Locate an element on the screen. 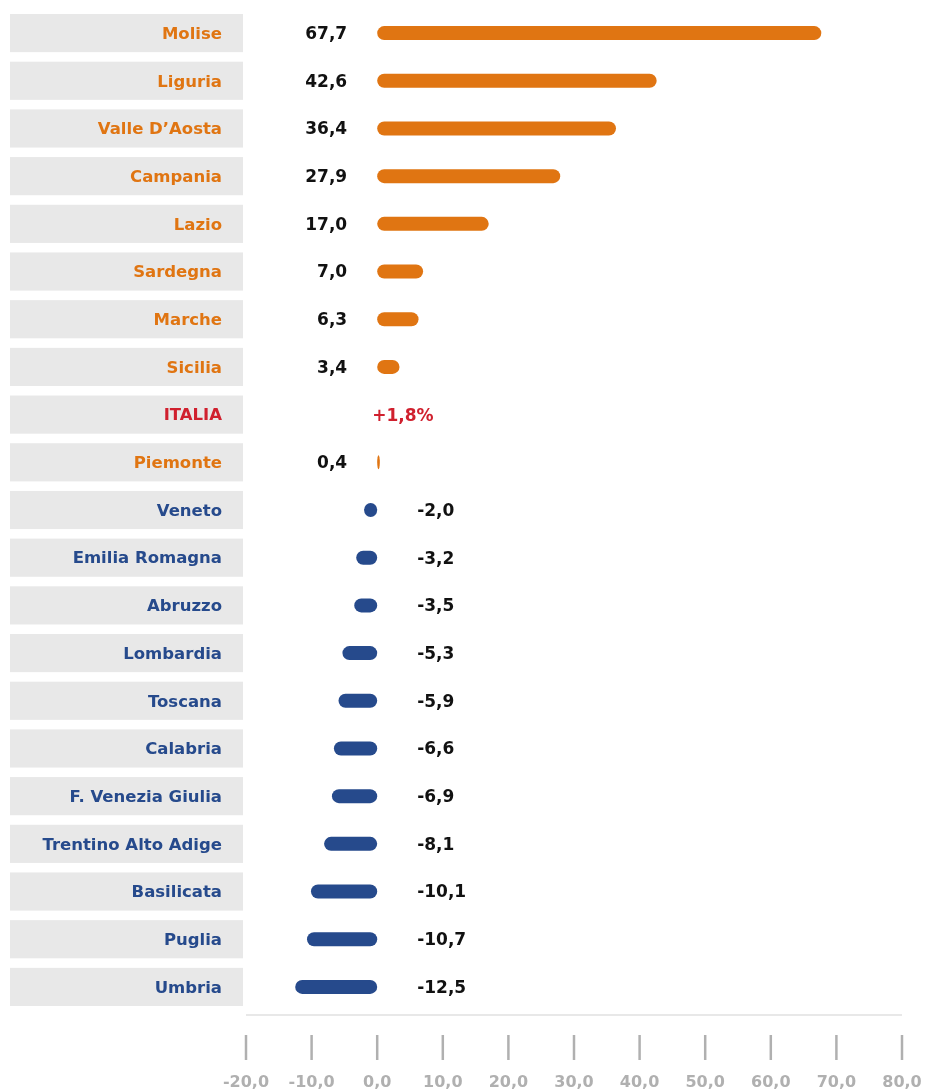 This screenshot has height=1092, width=925. y-tick-label: Molise is located at coordinates (191, 33).